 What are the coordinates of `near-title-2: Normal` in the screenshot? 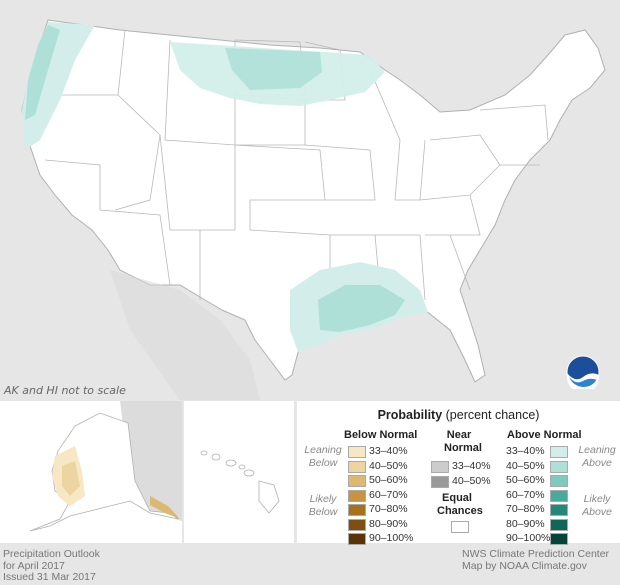 It's located at (463, 448).